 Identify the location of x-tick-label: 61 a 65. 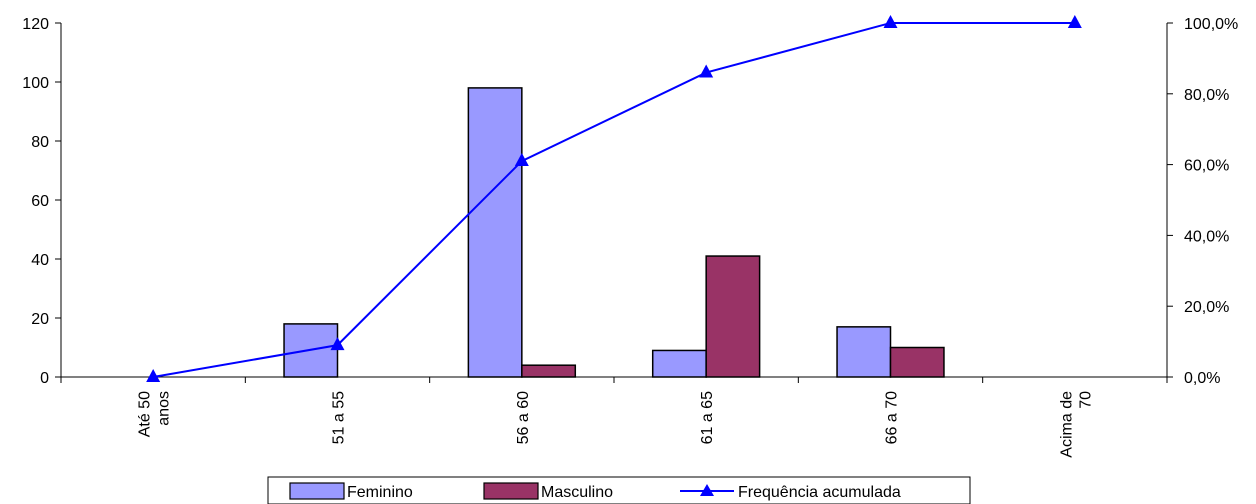
(707, 417).